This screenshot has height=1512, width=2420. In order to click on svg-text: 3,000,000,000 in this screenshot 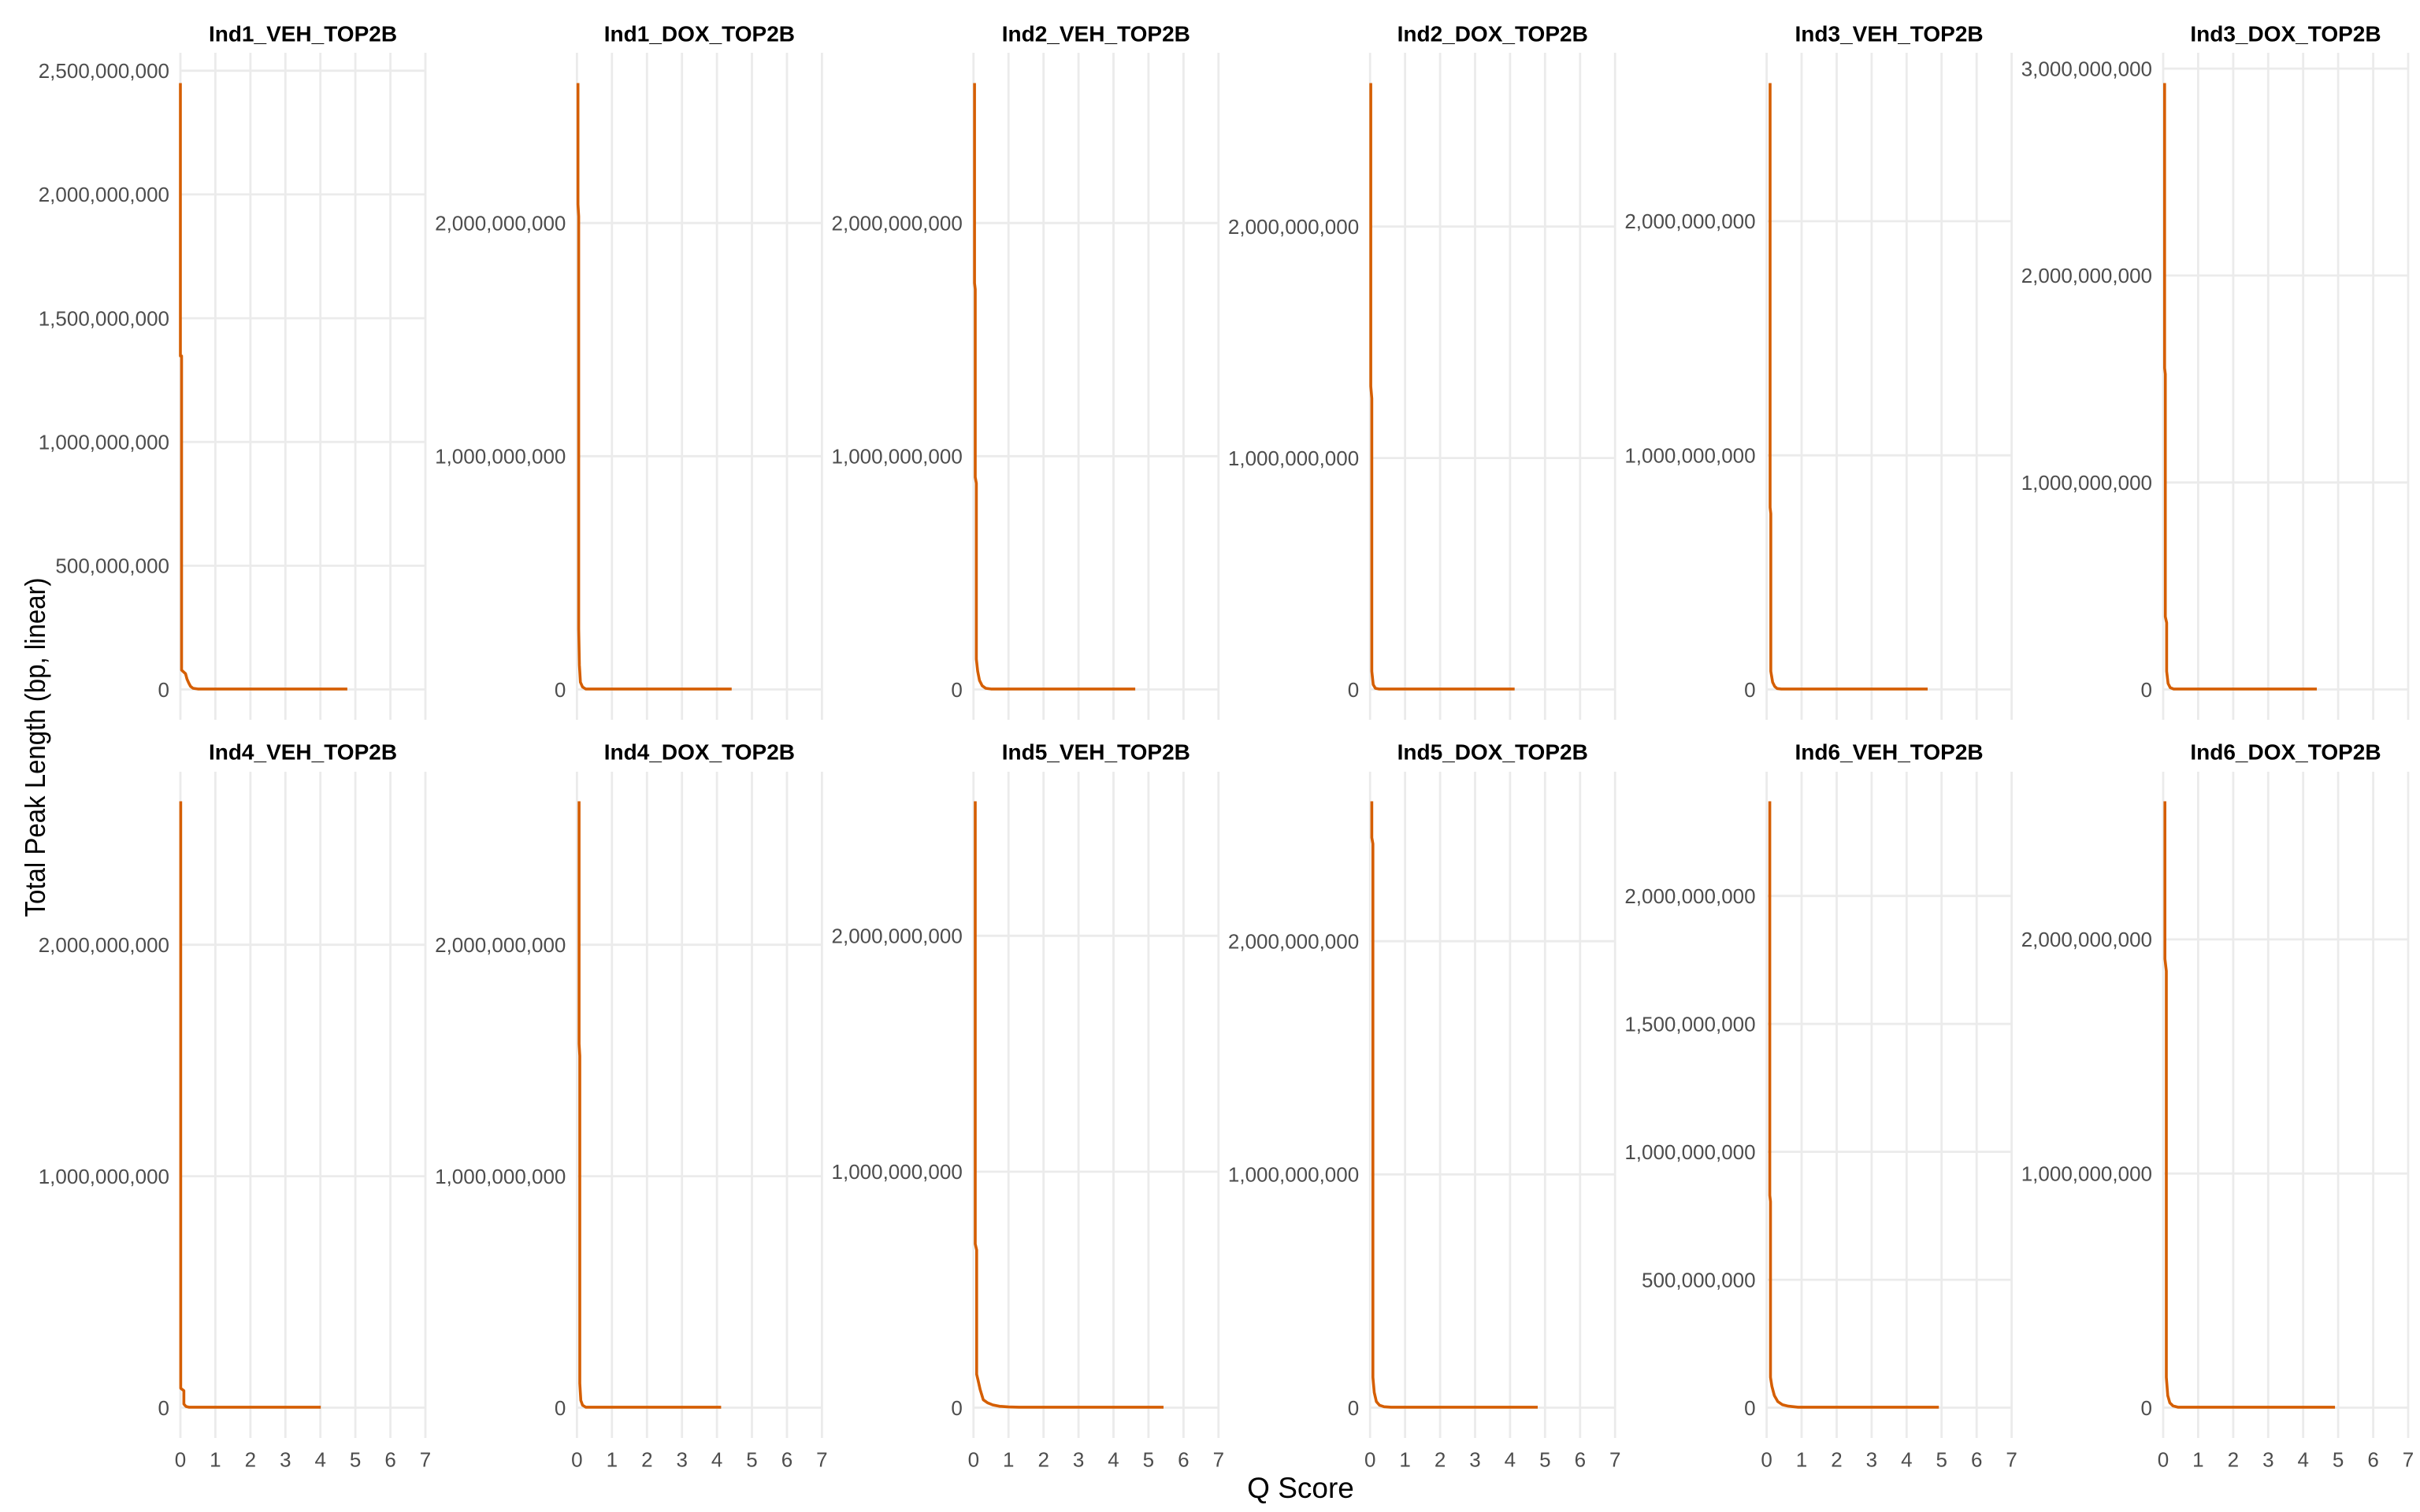, I will do `click(2086, 68)`.